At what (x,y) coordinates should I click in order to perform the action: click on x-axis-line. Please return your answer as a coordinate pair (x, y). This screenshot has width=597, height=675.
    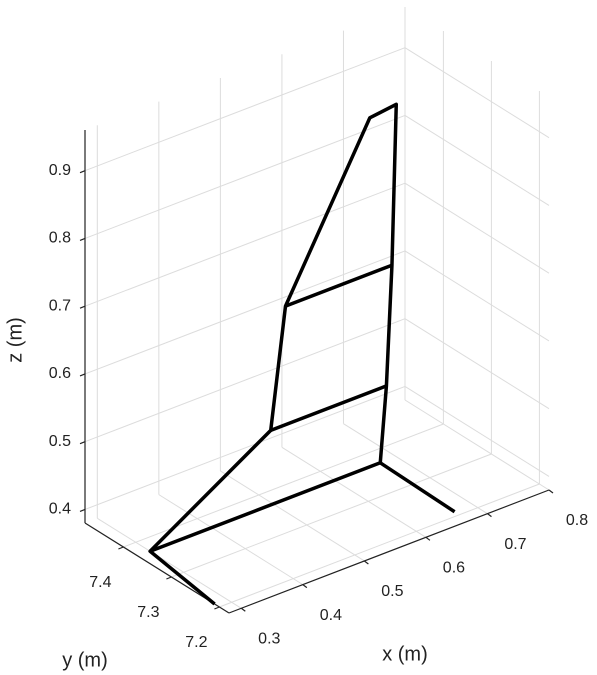
    Looking at the image, I should click on (389, 551).